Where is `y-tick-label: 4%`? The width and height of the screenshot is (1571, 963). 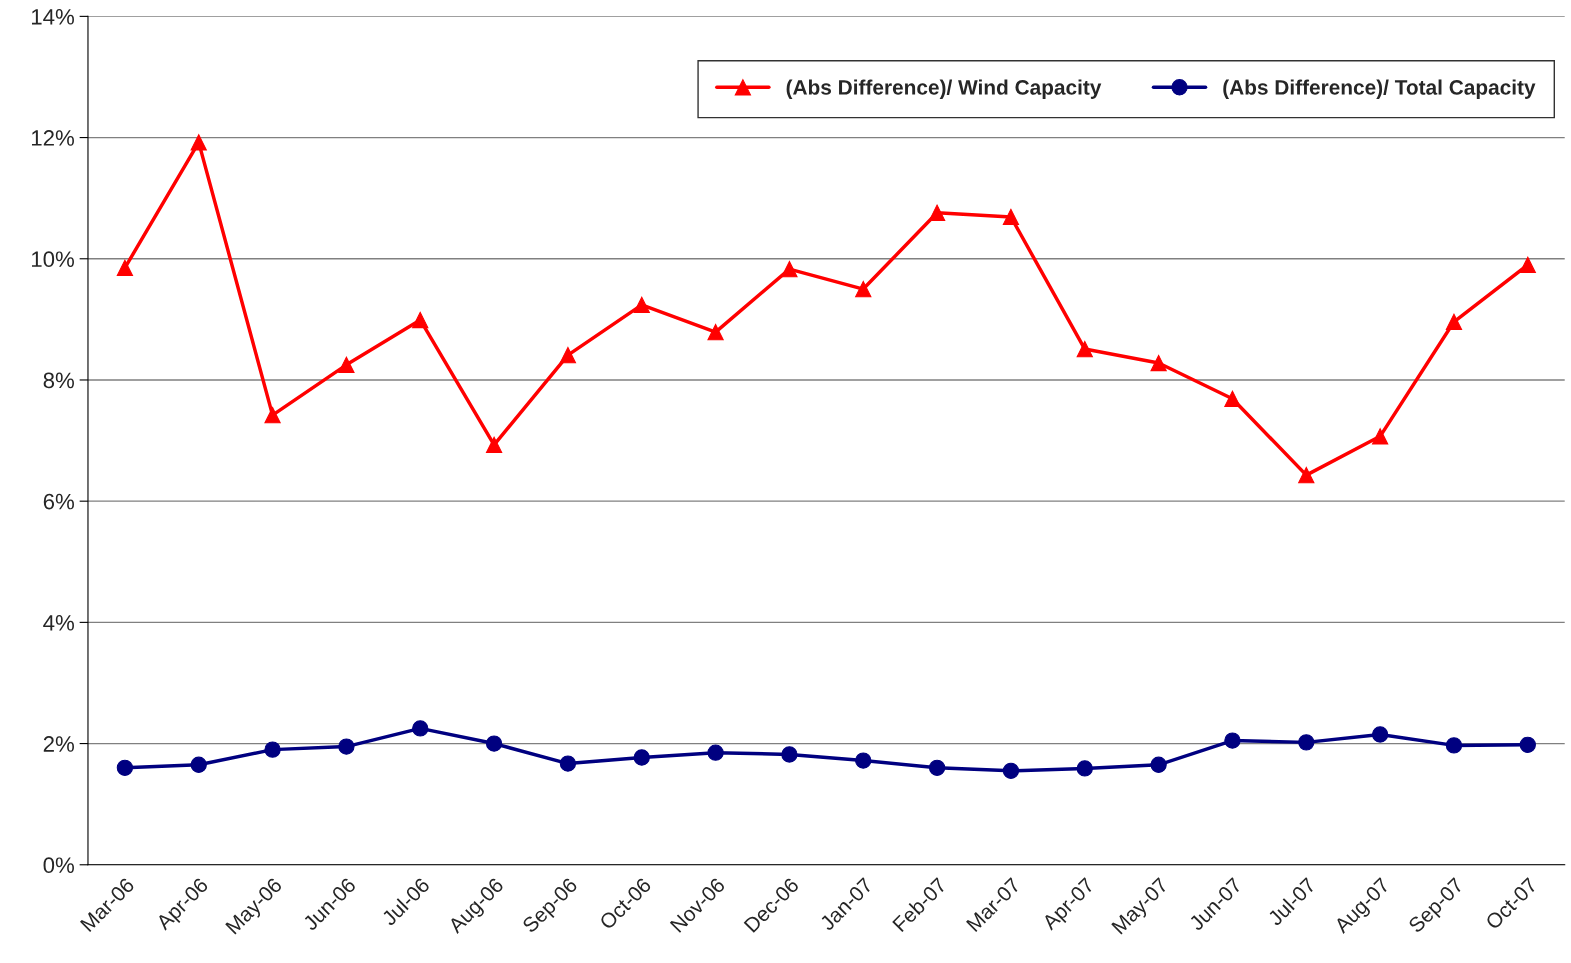 y-tick-label: 4% is located at coordinates (58, 623).